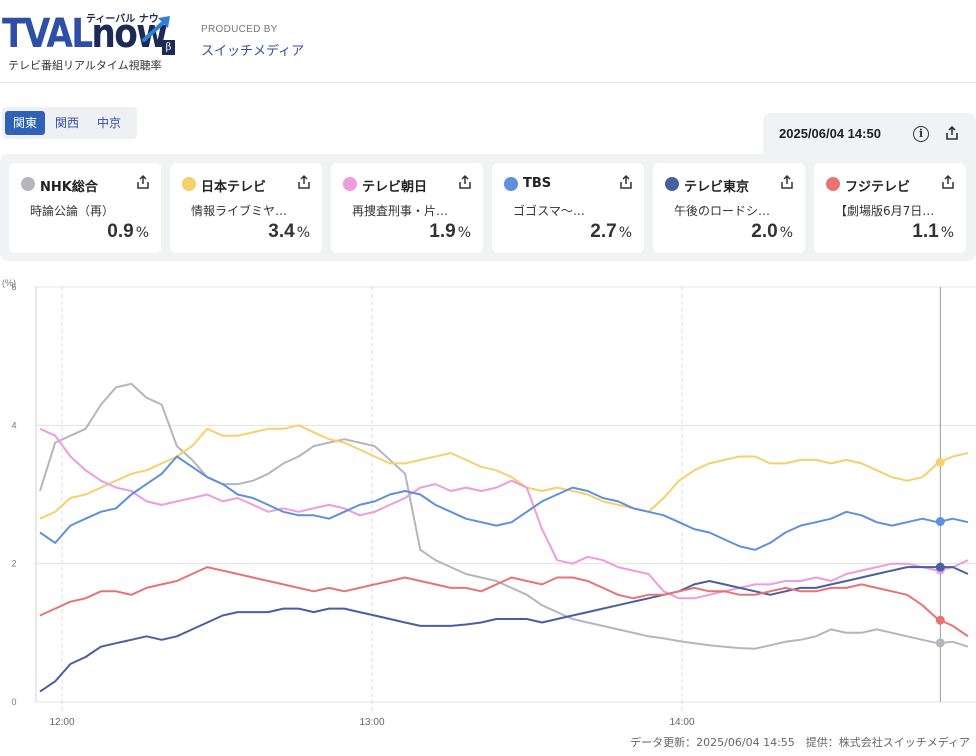 This screenshot has width=976, height=756. I want to click on x-tick-label: 12:00, so click(61, 722).